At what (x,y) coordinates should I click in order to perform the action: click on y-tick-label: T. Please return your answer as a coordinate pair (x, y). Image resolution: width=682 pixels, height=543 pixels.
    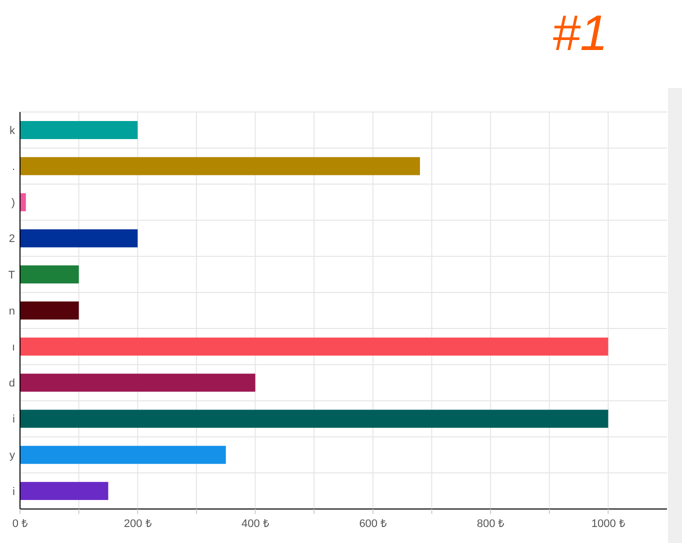
    Looking at the image, I should click on (12, 275).